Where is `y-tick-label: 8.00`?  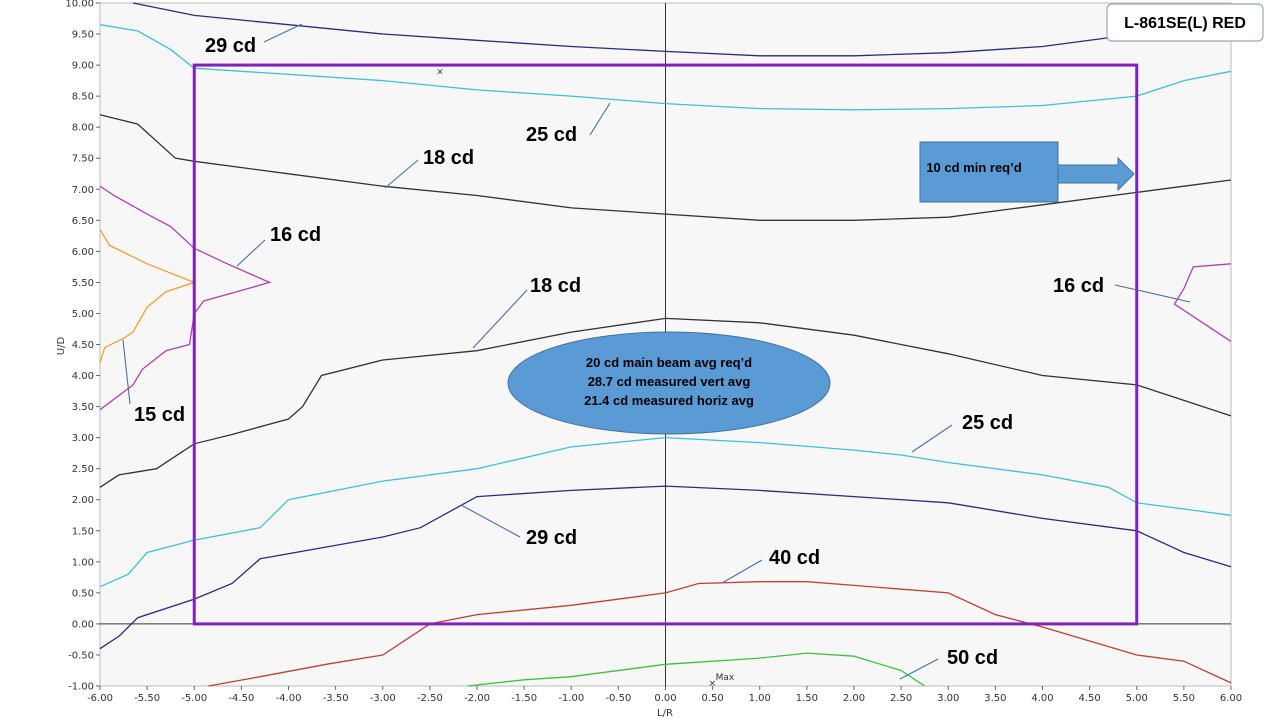 y-tick-label: 8.00 is located at coordinates (83, 128).